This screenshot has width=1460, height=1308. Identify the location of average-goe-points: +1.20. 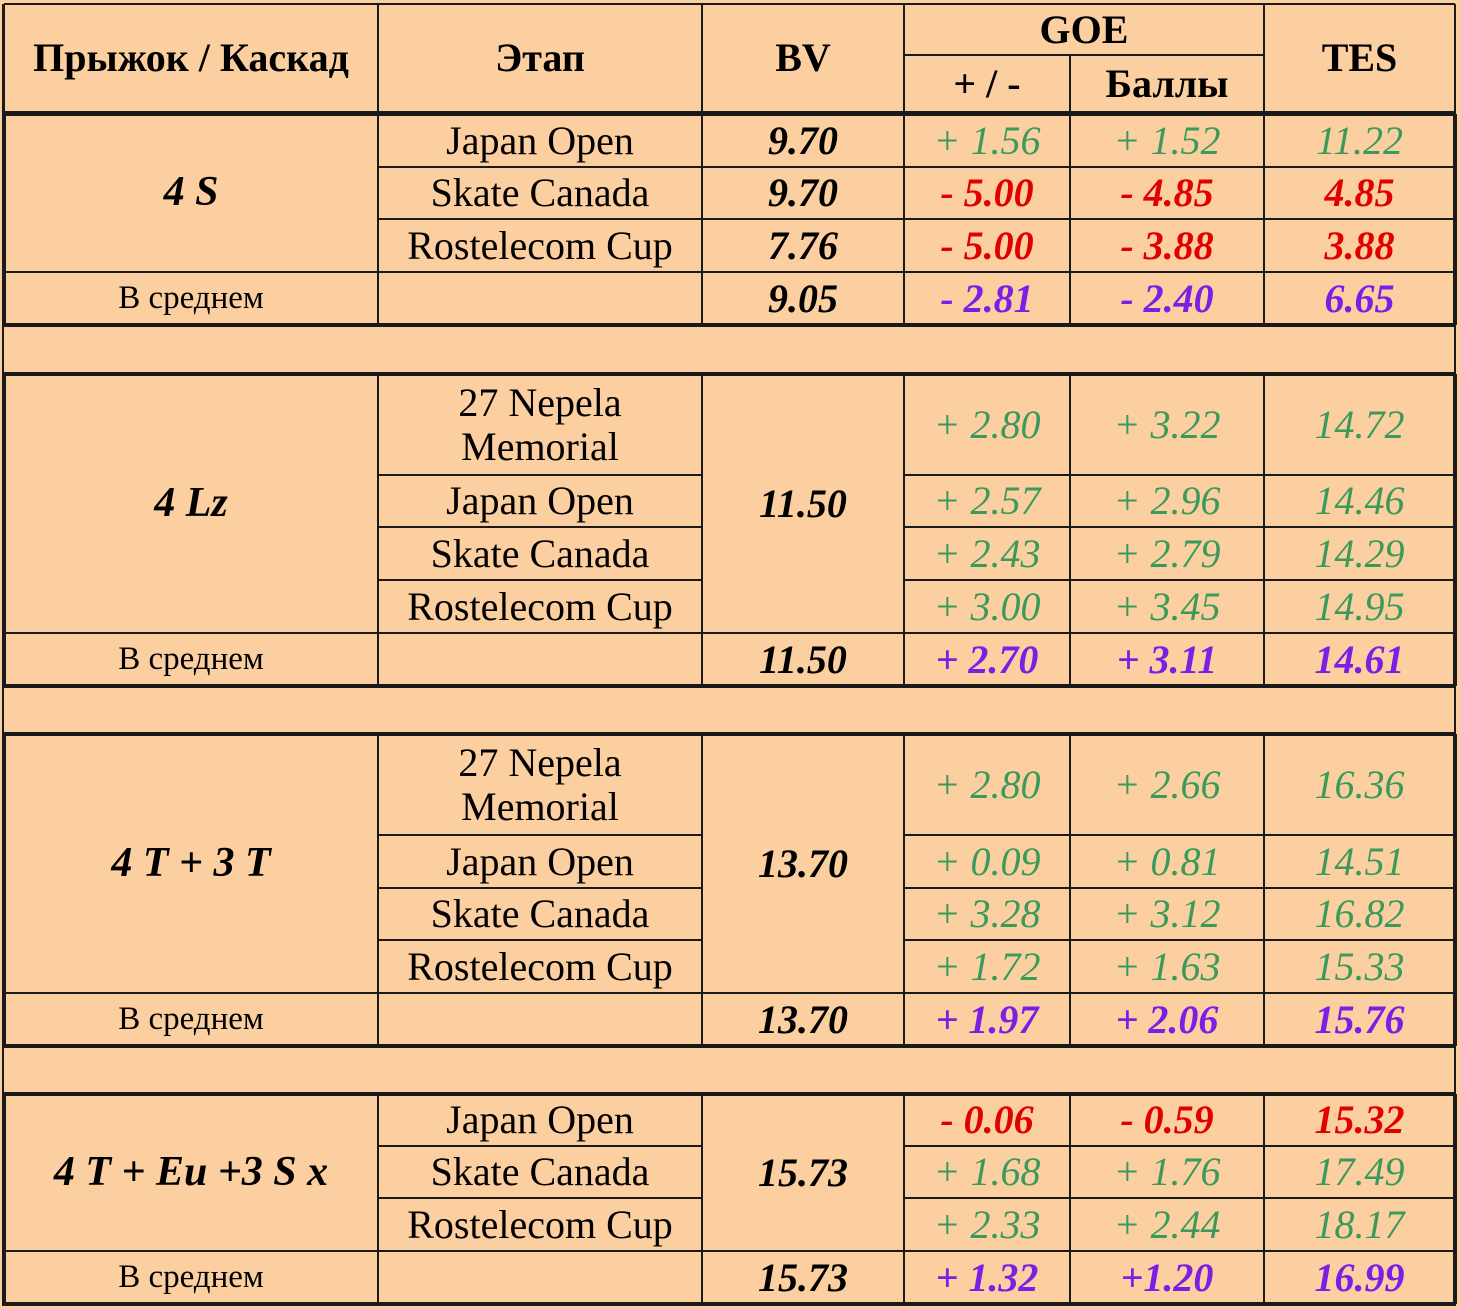
(1167, 1277).